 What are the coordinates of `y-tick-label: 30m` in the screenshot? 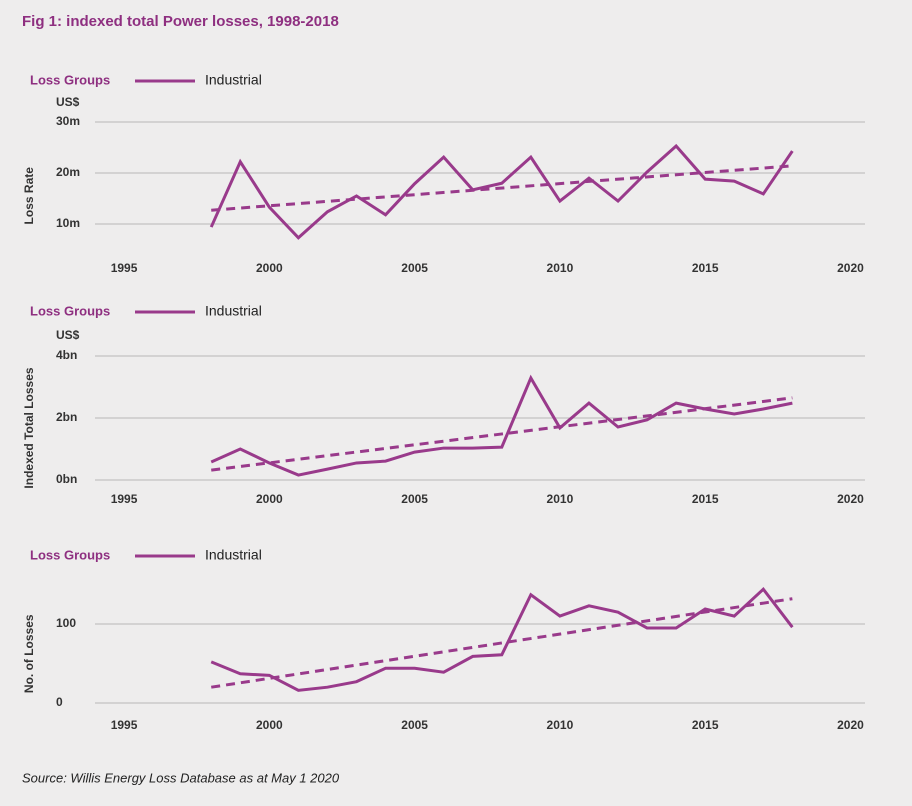 It's located at (68, 121).